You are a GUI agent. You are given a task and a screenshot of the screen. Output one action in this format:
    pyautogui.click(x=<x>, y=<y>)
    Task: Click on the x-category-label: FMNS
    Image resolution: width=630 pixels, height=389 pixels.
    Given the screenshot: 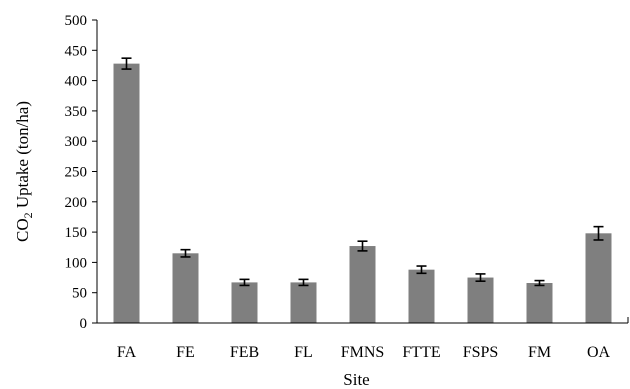 What is the action you would take?
    pyautogui.click(x=363, y=352)
    